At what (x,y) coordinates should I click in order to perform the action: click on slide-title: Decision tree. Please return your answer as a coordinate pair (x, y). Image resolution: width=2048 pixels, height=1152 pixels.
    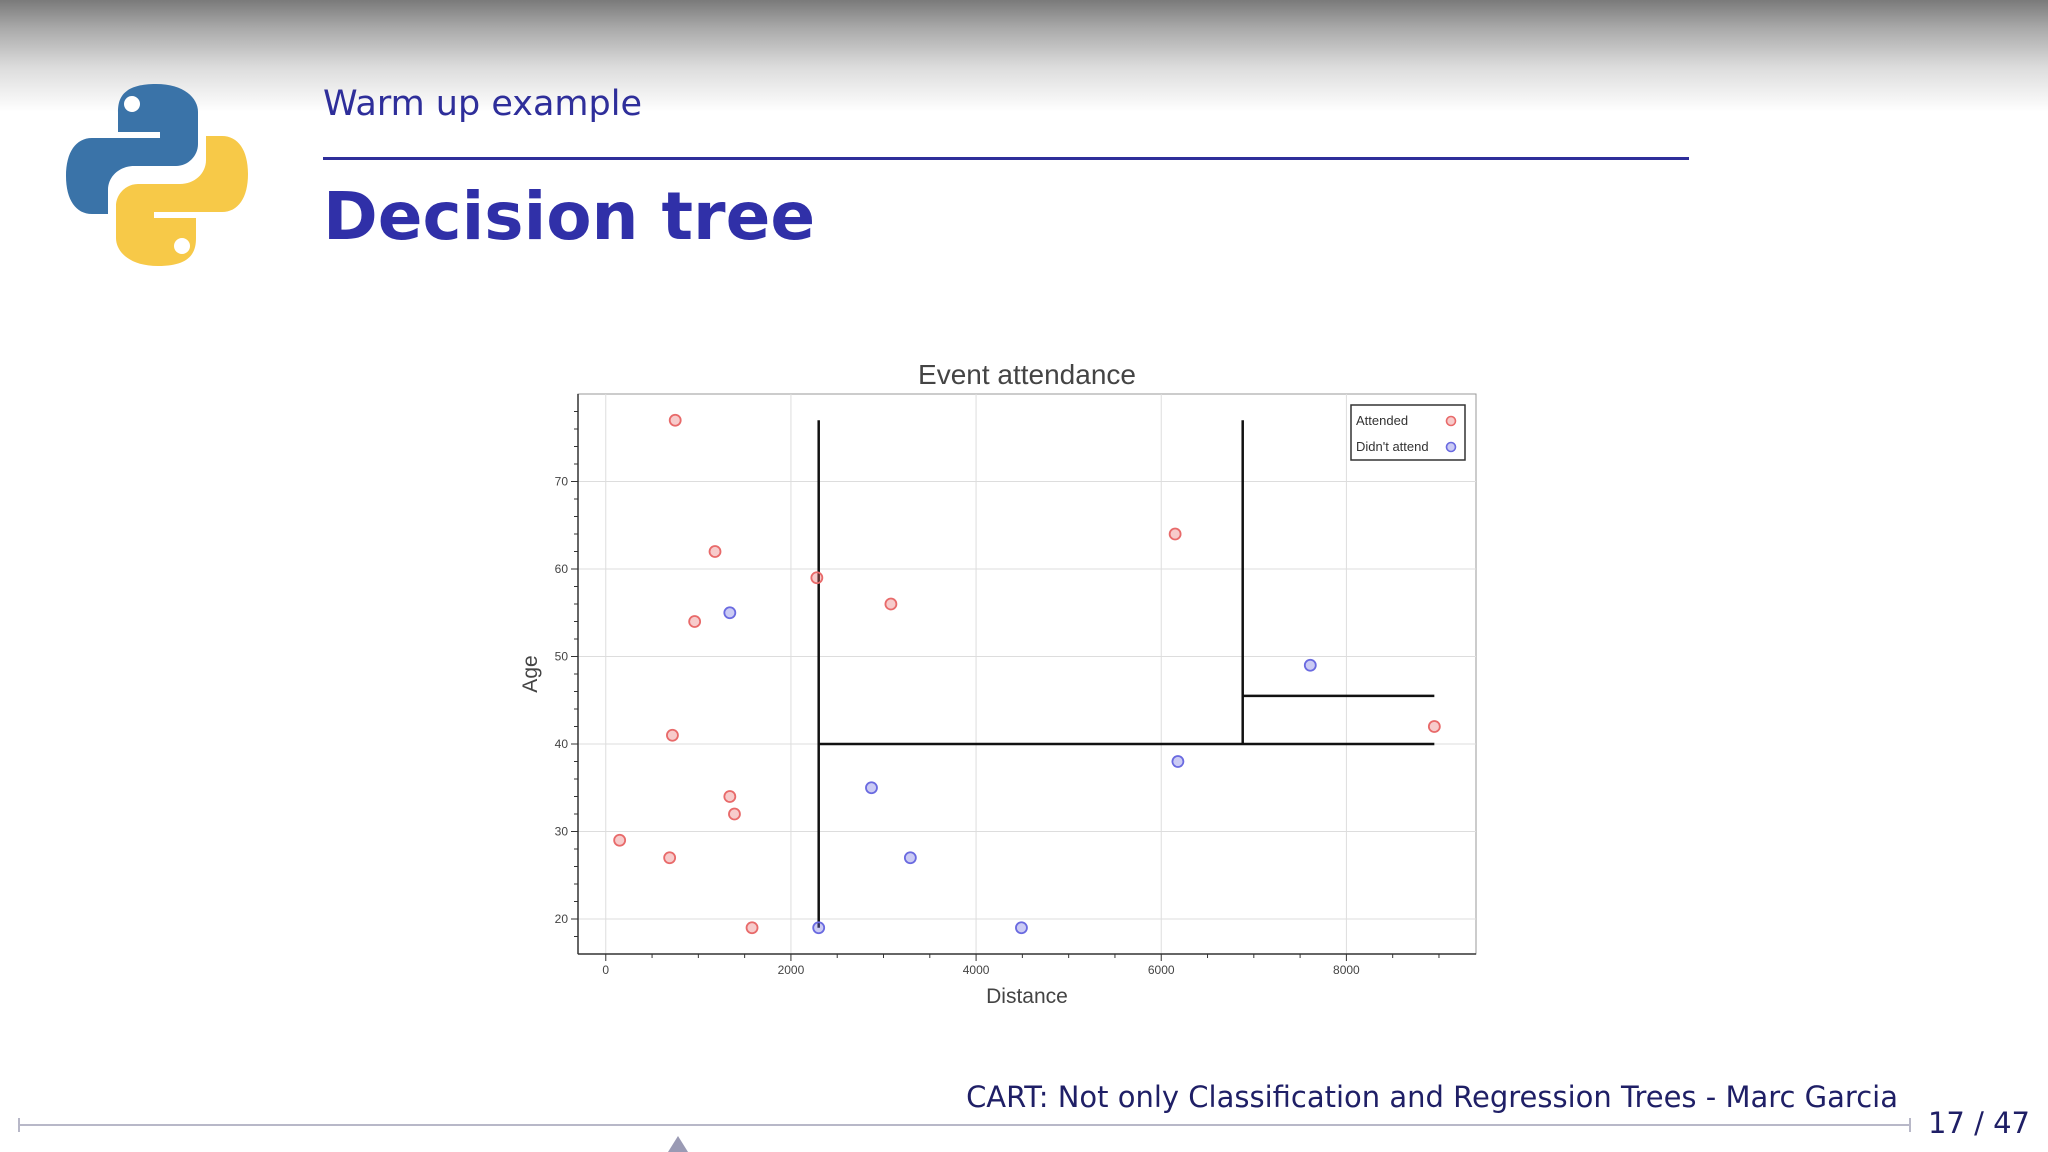
    Looking at the image, I should click on (569, 216).